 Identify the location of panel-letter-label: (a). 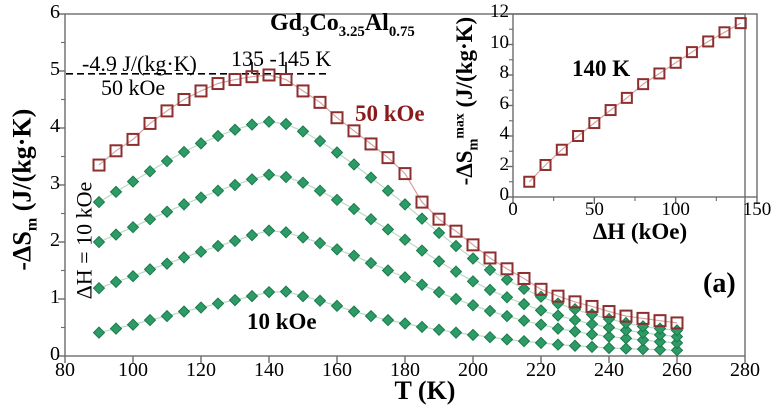
(719, 283).